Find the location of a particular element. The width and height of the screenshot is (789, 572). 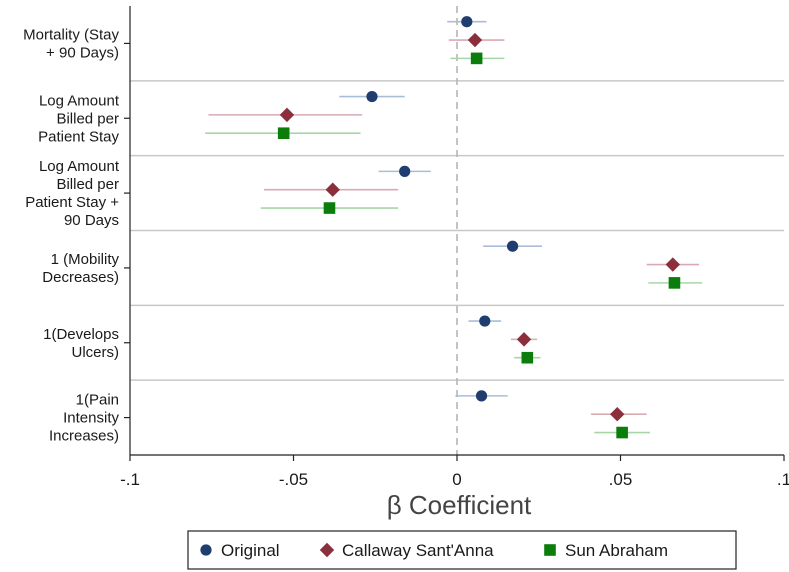

x-tick-label: 0 is located at coordinates (456, 479).